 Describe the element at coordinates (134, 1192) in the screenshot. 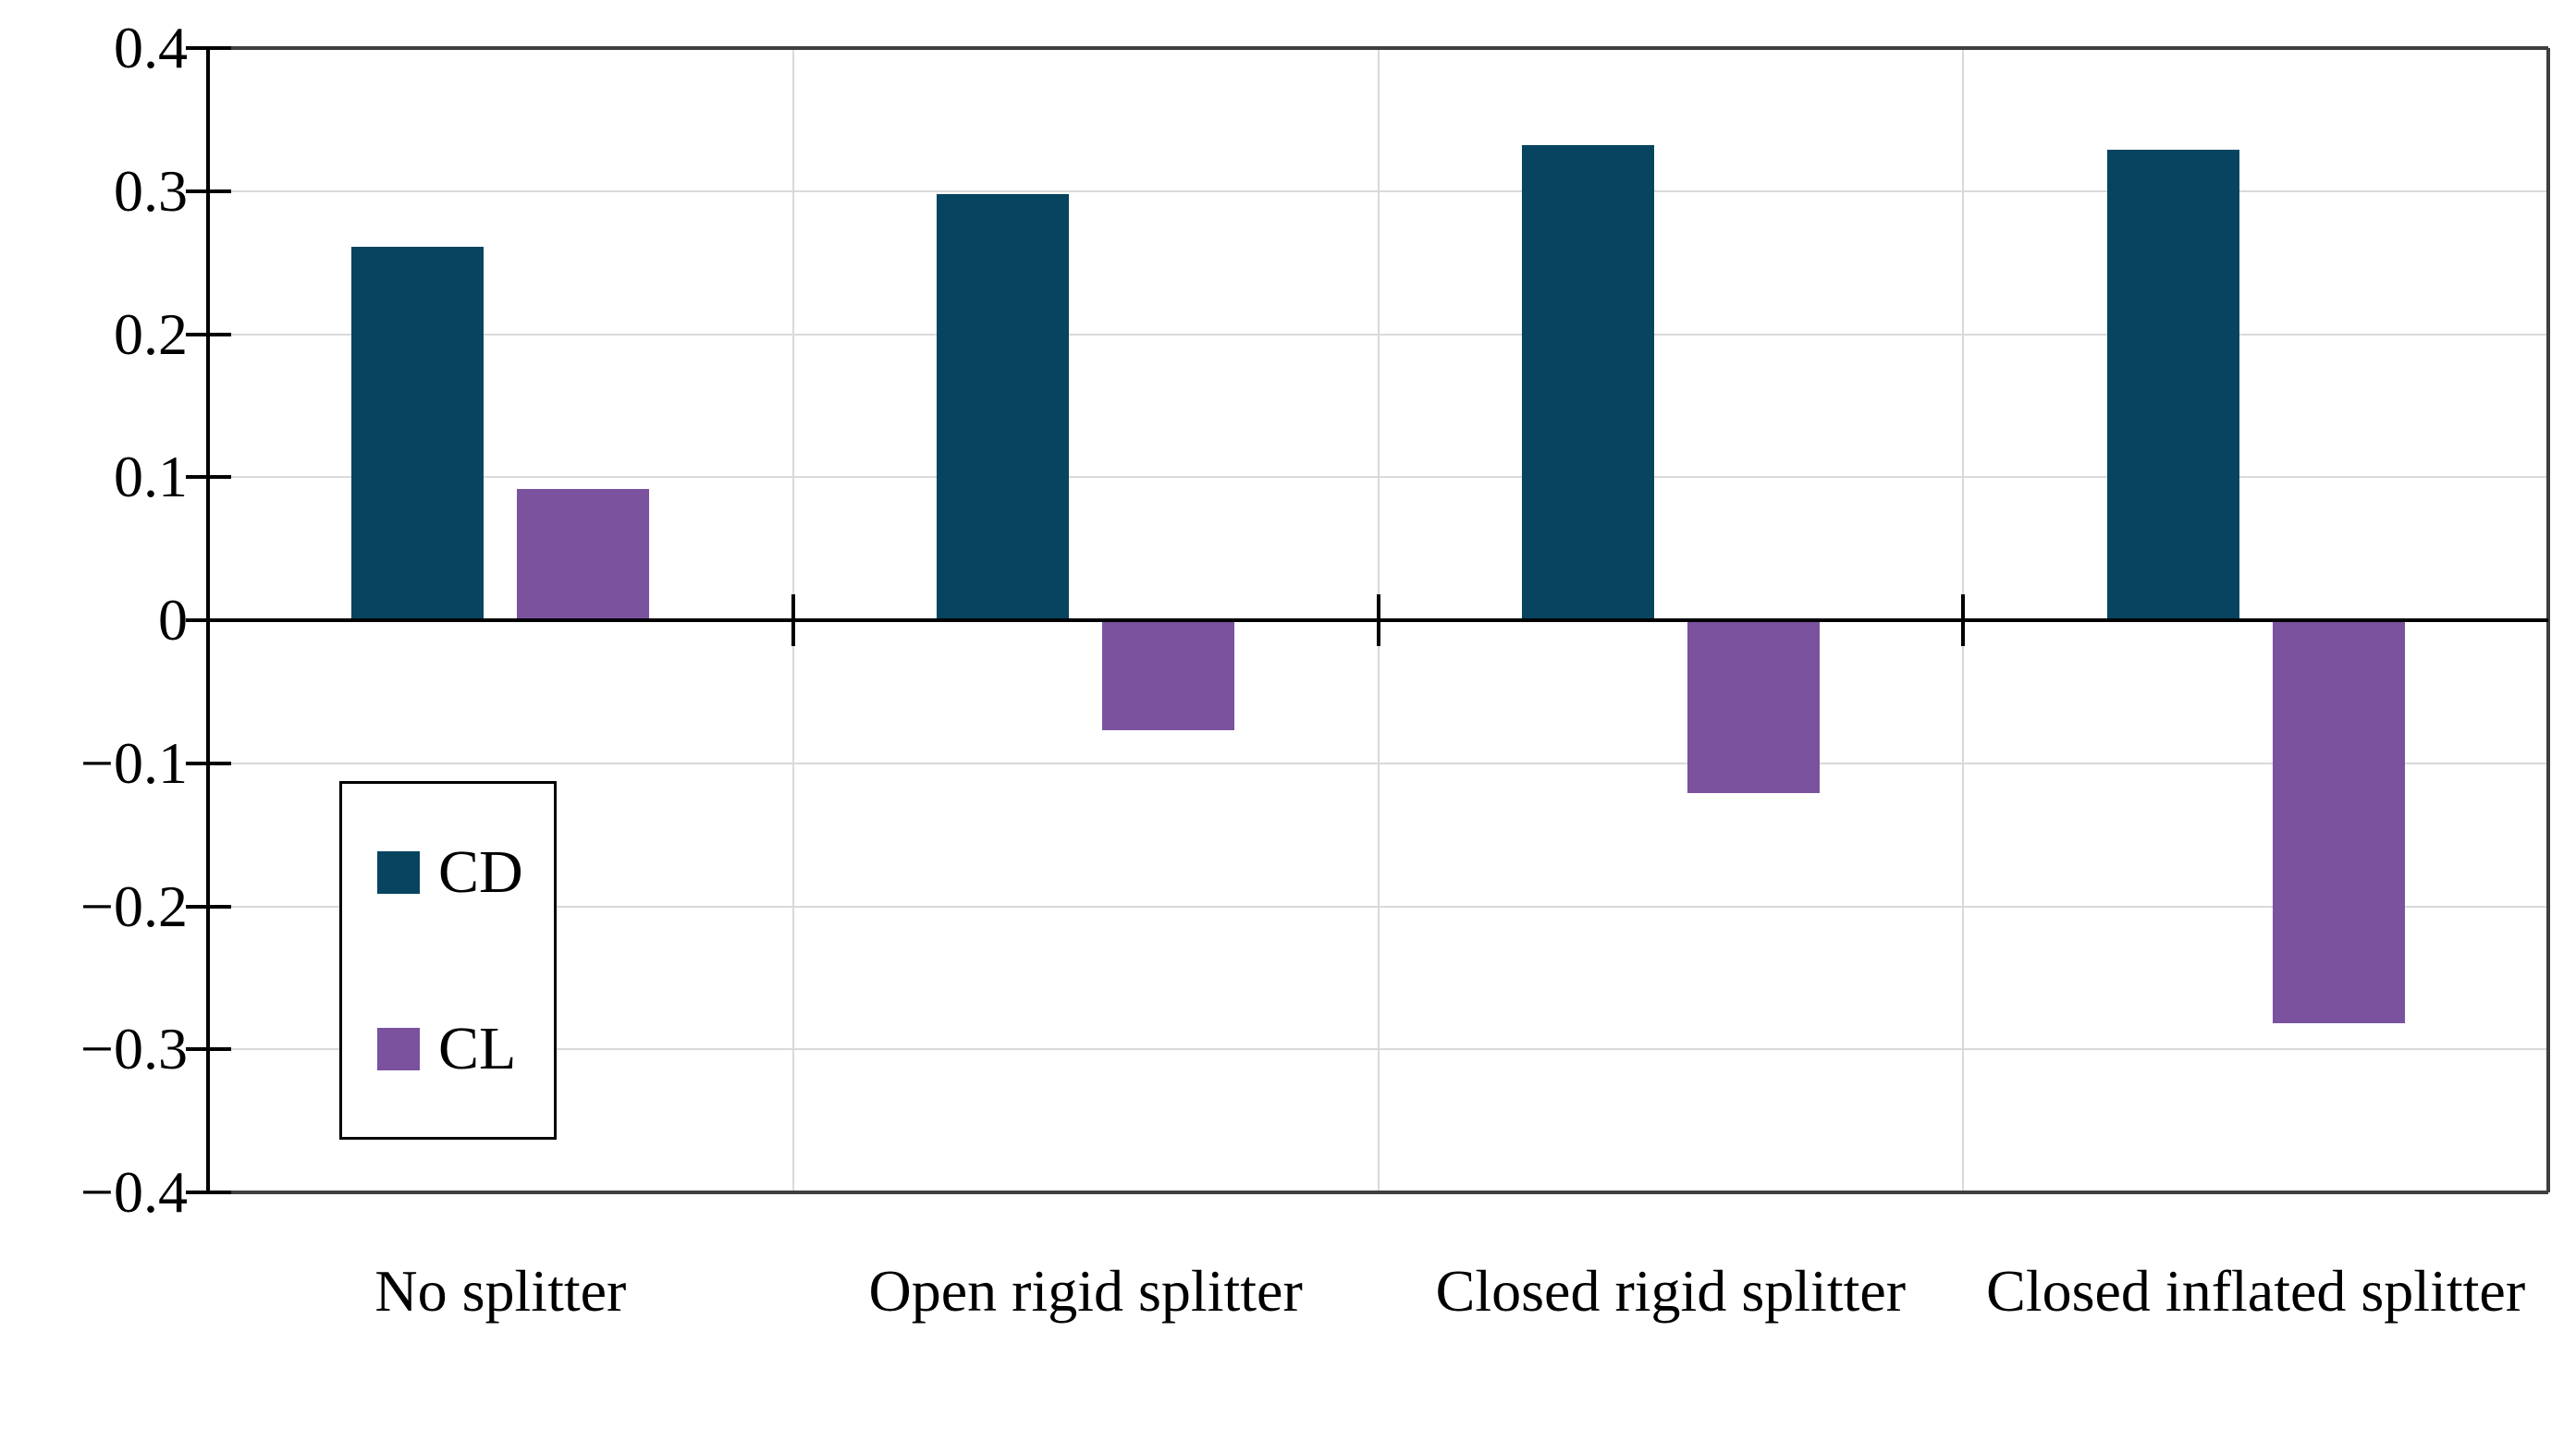

I see `y-tick-label: −0.4` at that location.